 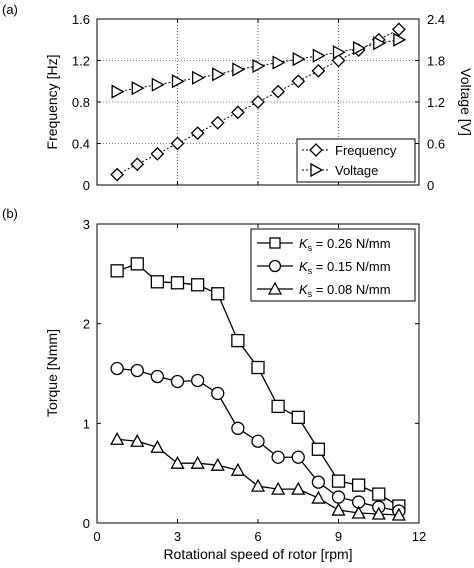 I want to click on legend-triangle-right-marker, so click(x=317, y=170).